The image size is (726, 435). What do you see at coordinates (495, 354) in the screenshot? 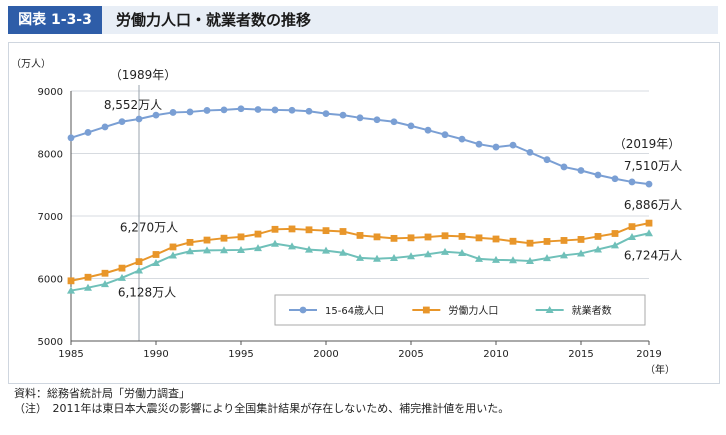
I see `x-tick-label: 2010` at bounding box center [495, 354].